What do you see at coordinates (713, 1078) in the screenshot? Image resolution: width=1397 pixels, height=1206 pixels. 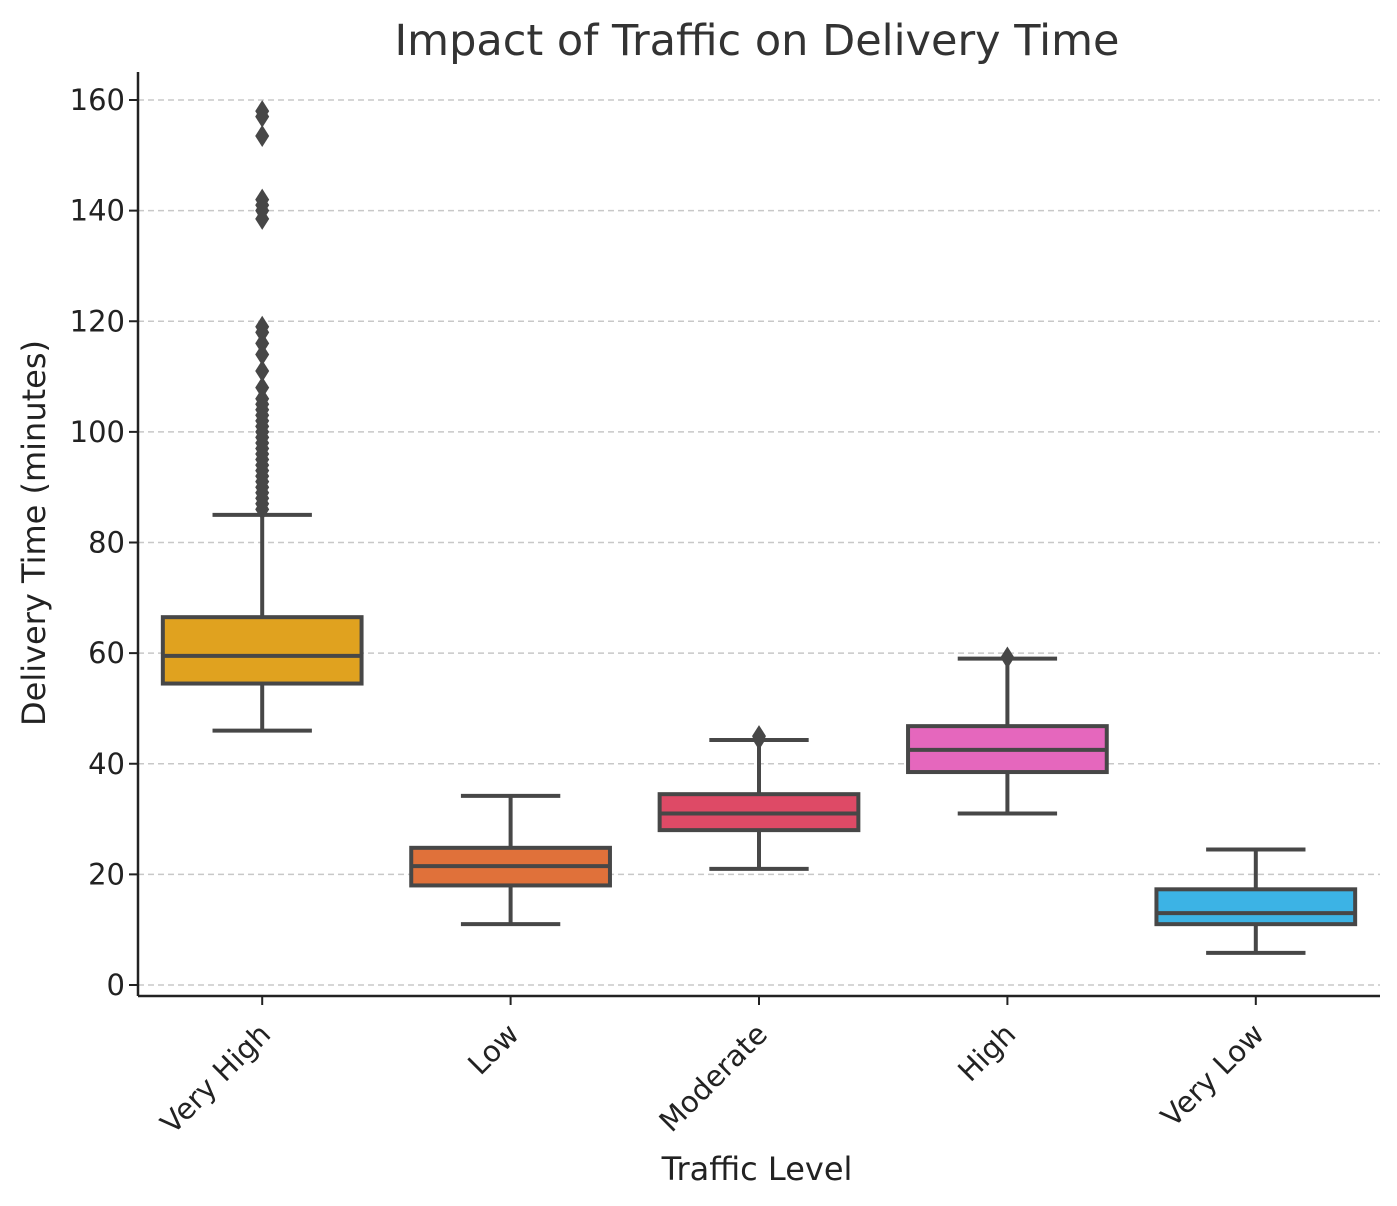 I see `x-tick-label: Moderate` at bounding box center [713, 1078].